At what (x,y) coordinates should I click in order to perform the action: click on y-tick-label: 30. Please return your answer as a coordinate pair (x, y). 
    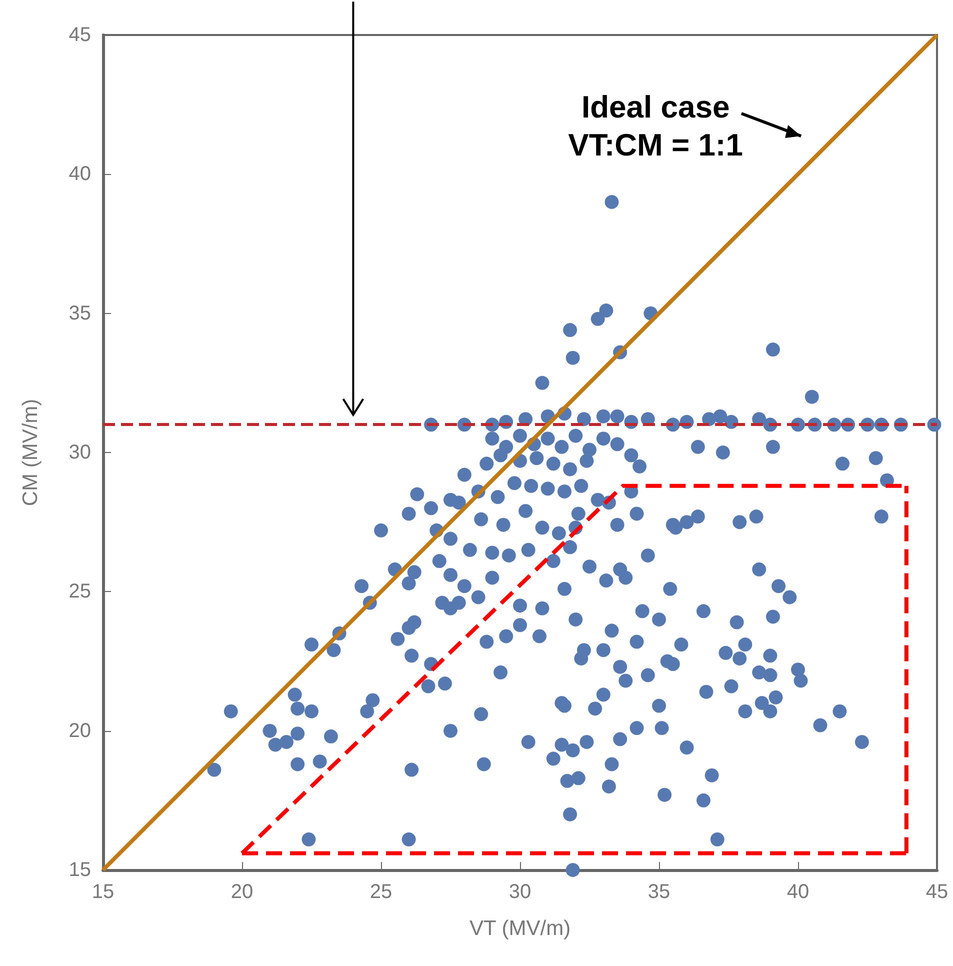
    Looking at the image, I should click on (79, 453).